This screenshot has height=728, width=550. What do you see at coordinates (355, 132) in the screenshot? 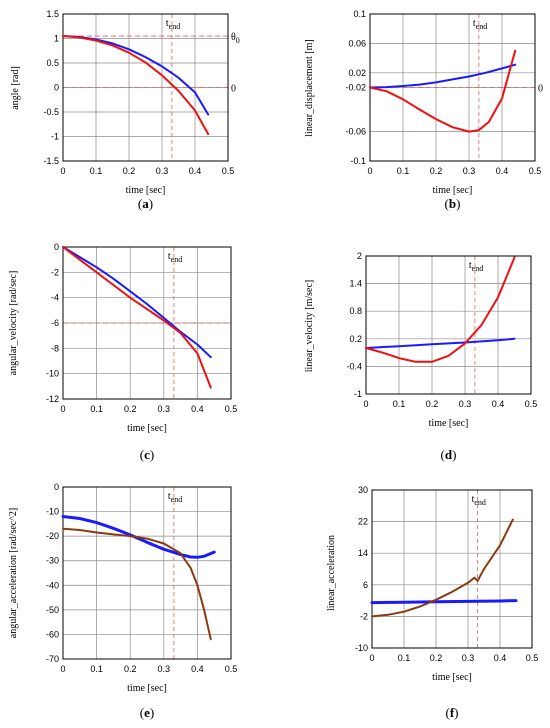
I see `y-tick-label: -0.06` at bounding box center [355, 132].